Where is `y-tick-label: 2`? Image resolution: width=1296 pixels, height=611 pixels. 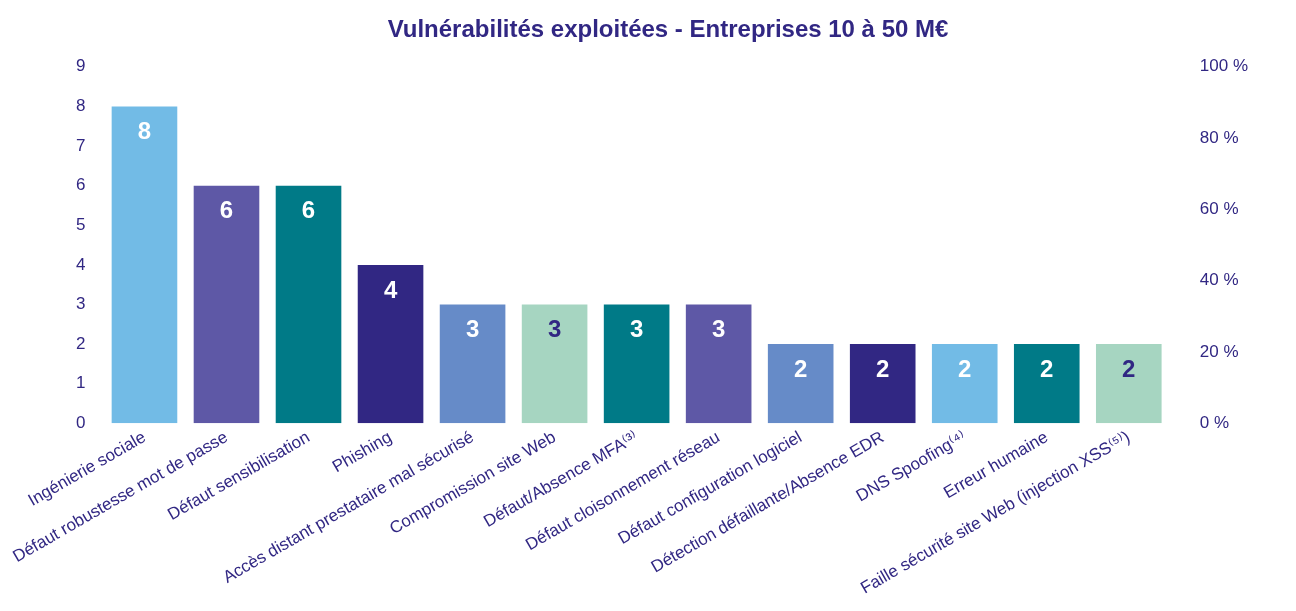 y-tick-label: 2 is located at coordinates (80, 343).